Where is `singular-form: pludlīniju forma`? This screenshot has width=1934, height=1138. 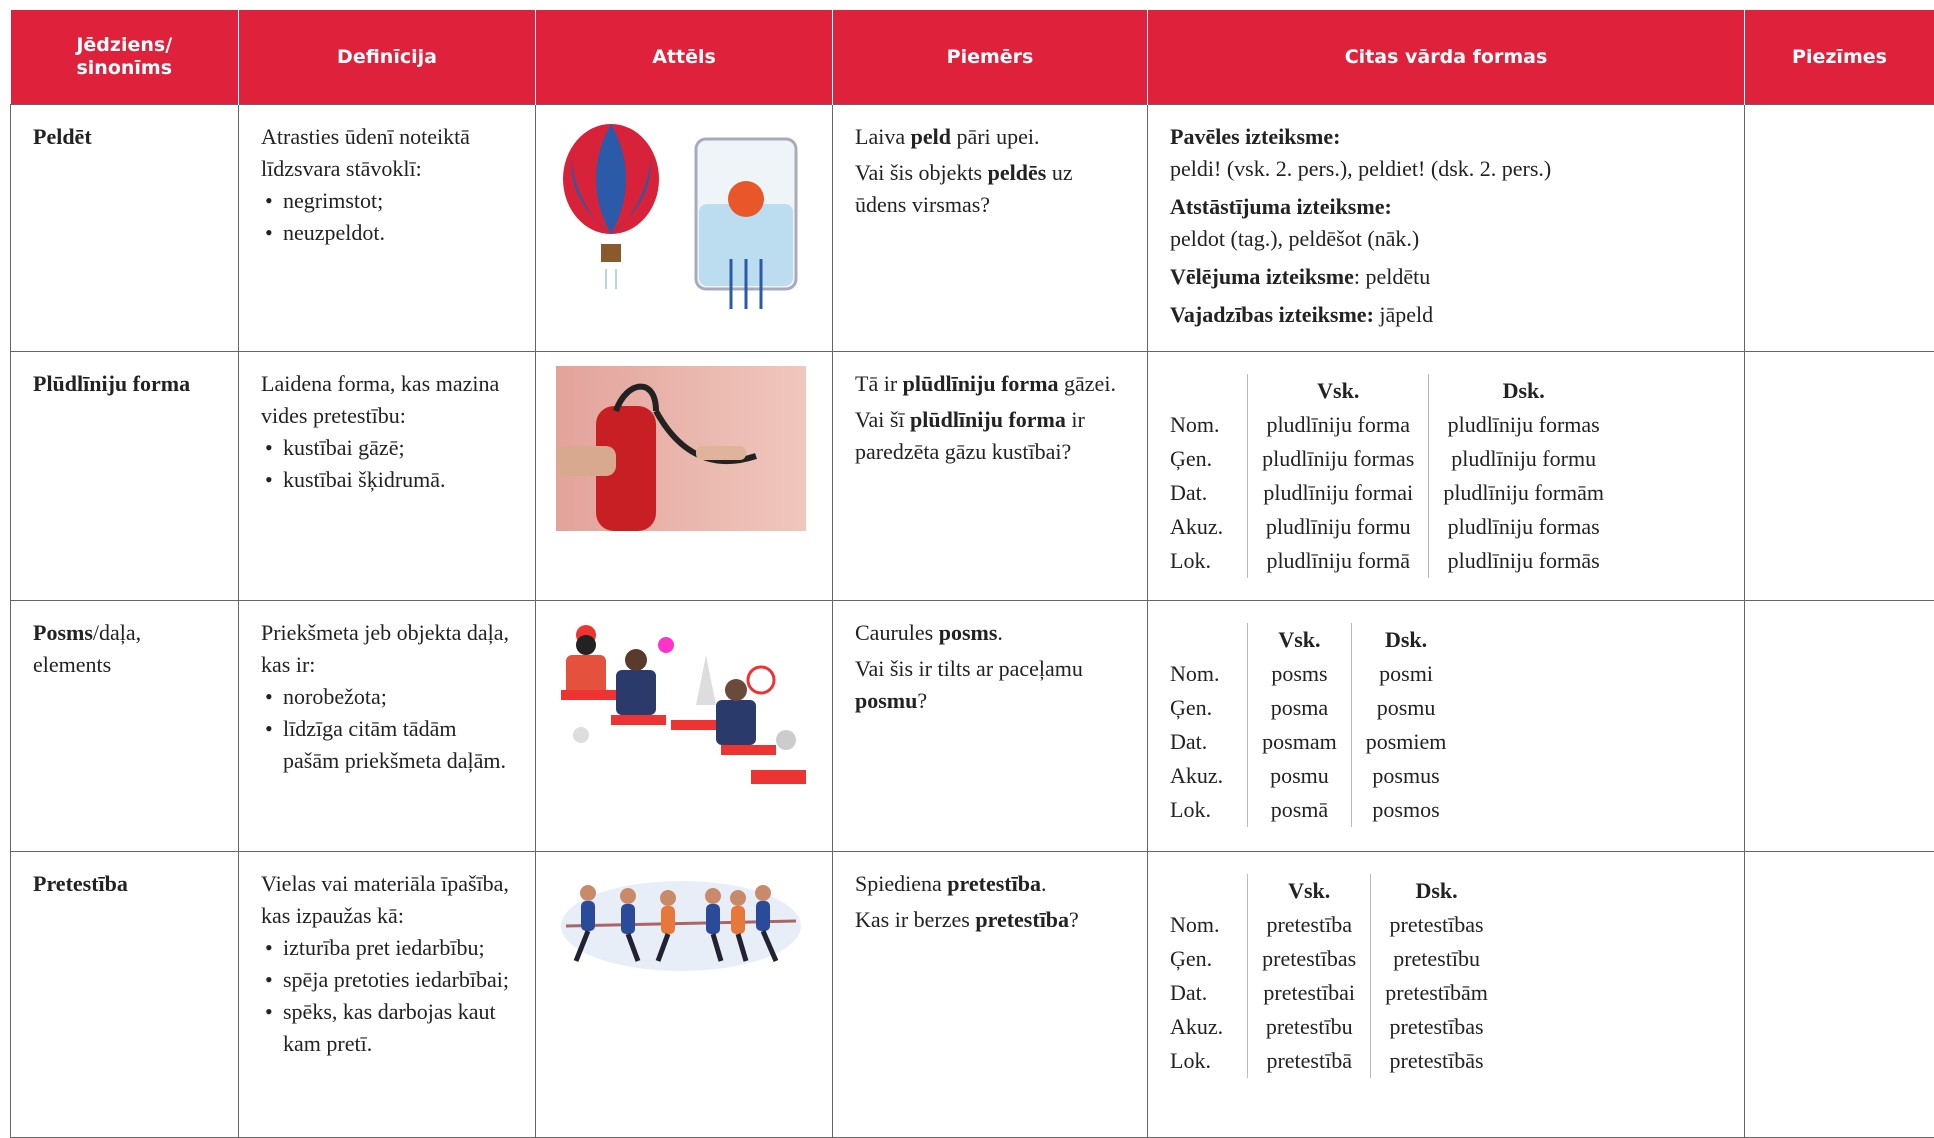 singular-form: pludlīniju forma is located at coordinates (1338, 425).